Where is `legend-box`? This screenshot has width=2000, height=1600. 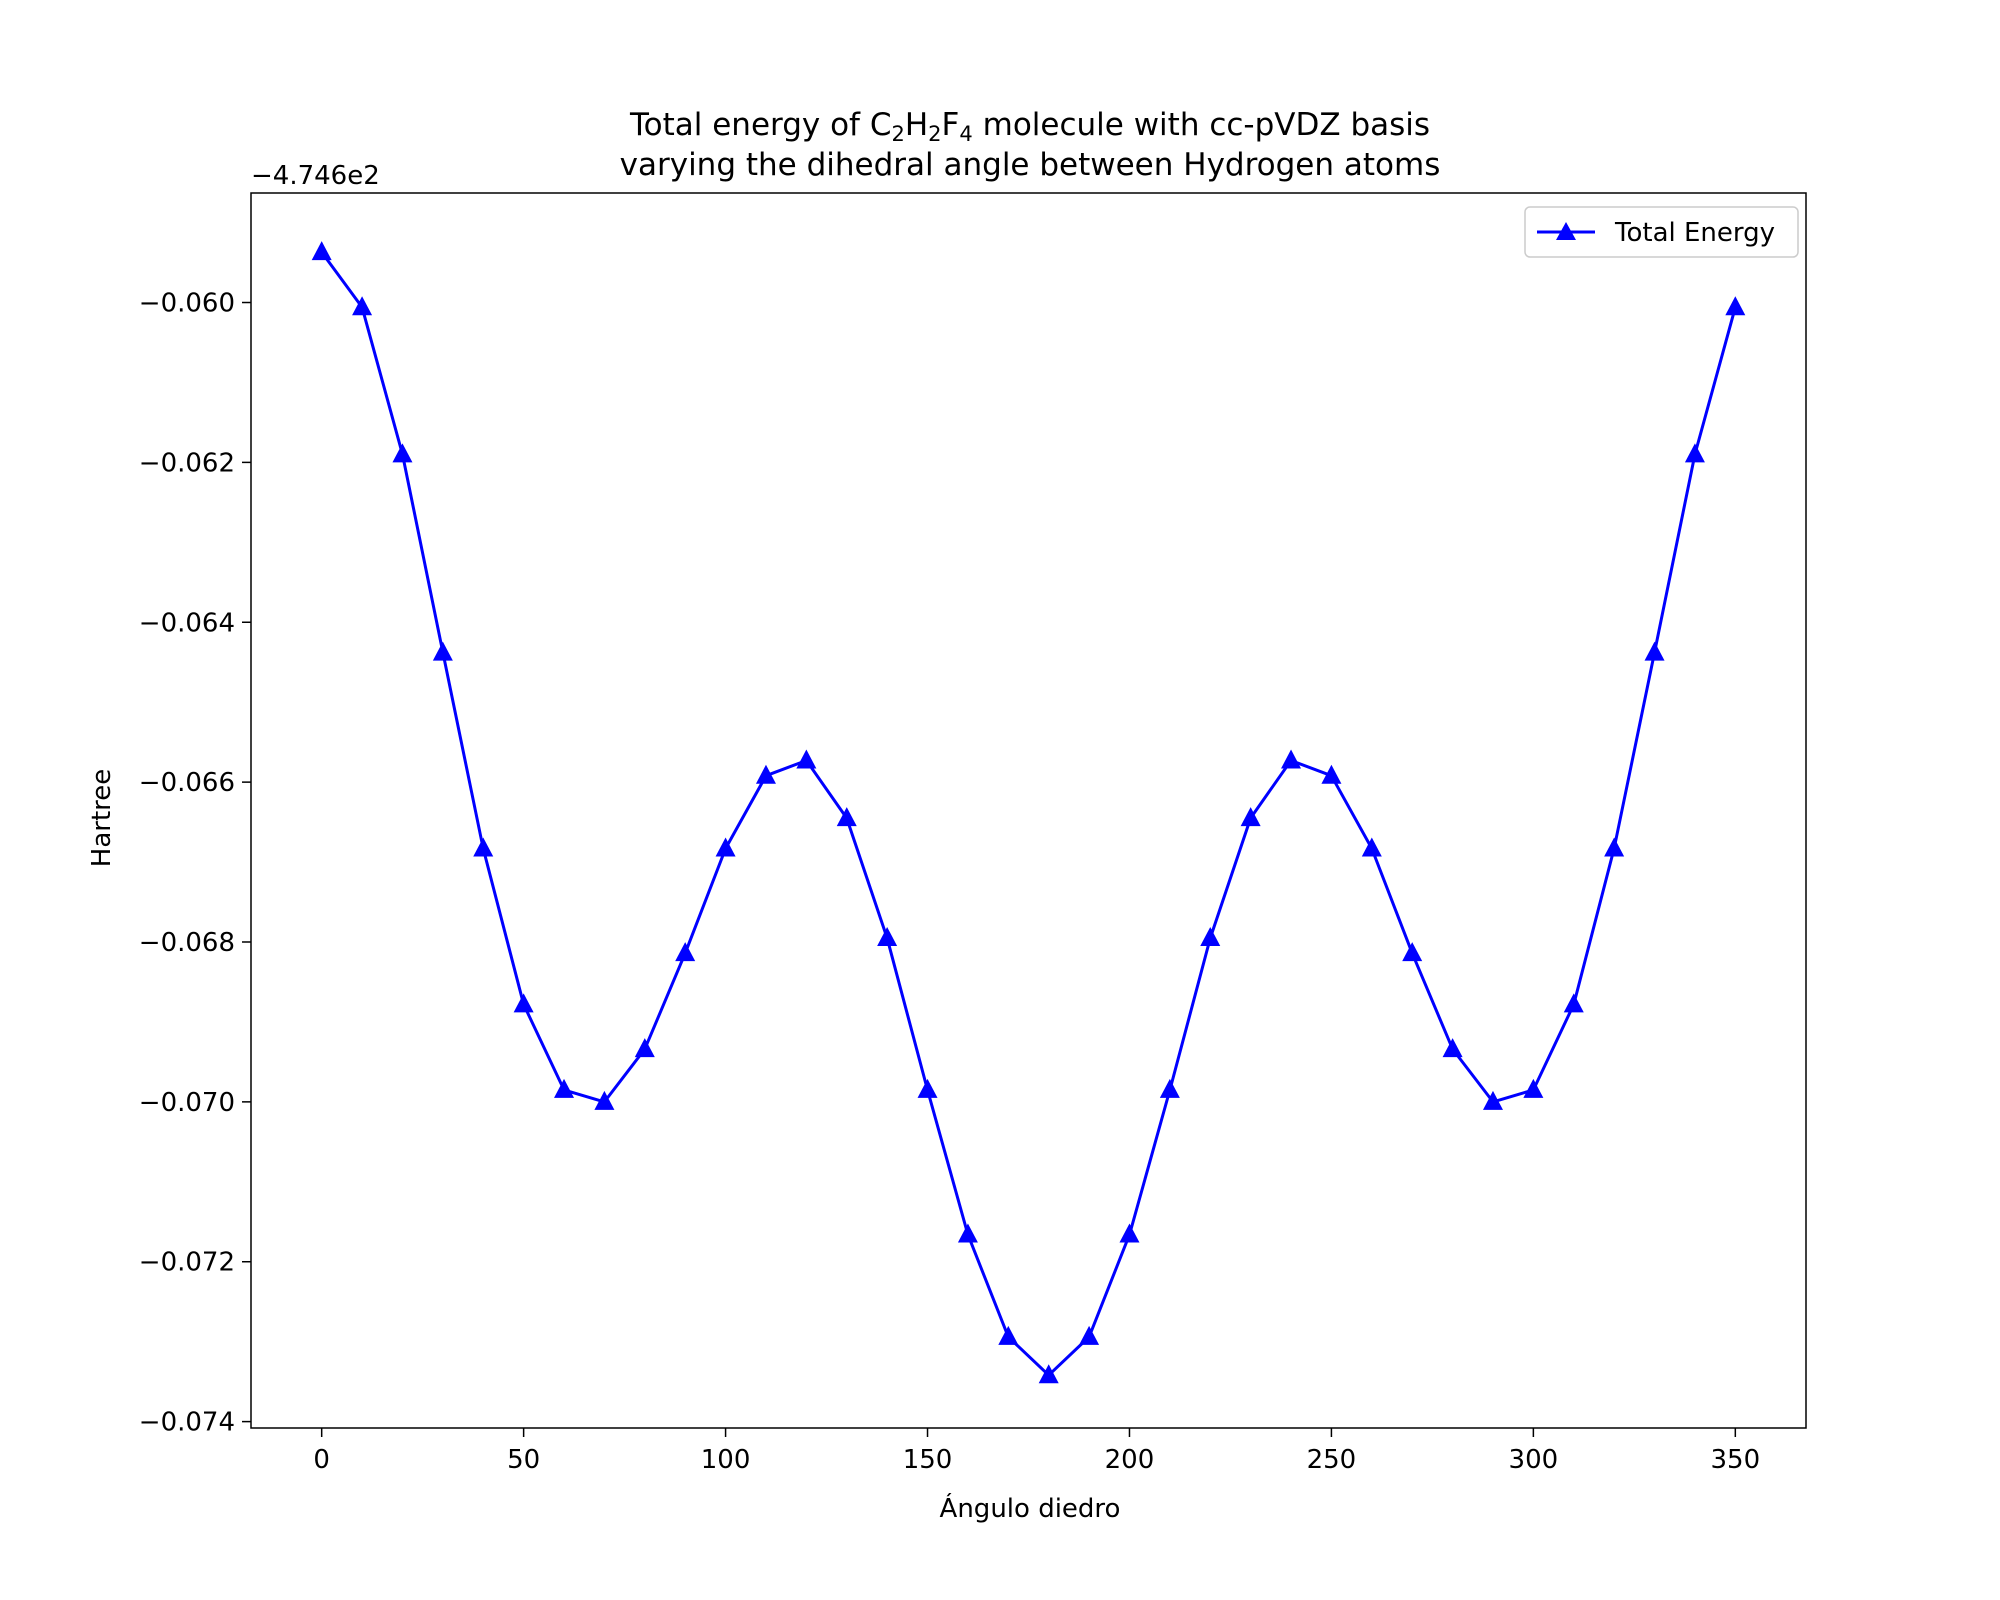
legend-box is located at coordinates (1661, 232).